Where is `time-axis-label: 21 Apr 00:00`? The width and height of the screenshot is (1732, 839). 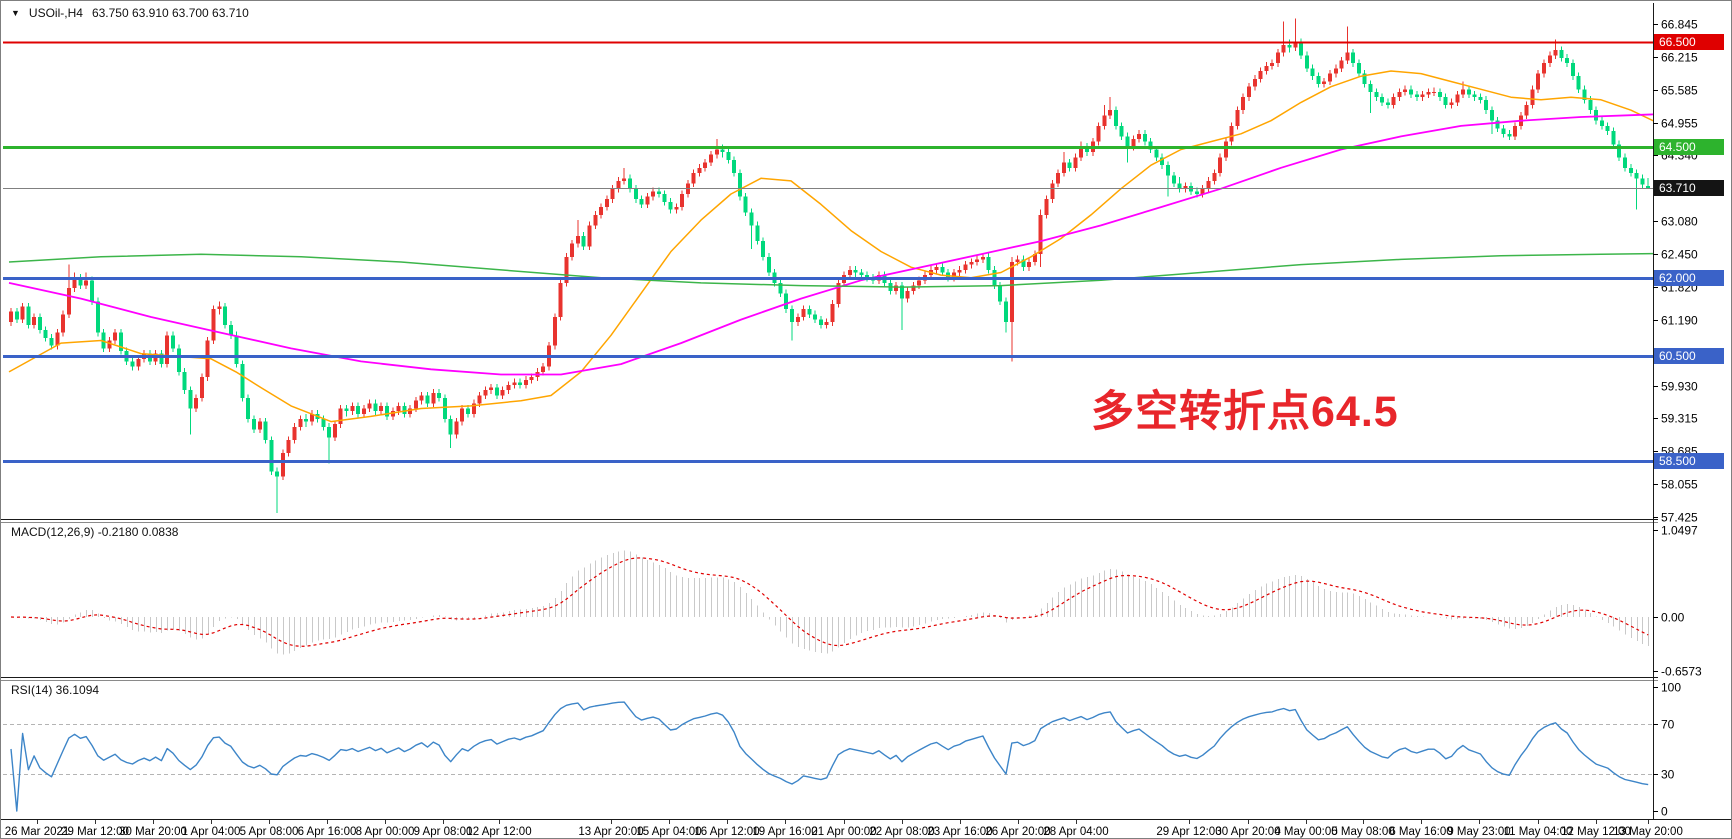 time-axis-label: 21 Apr 00:00 is located at coordinates (843, 832).